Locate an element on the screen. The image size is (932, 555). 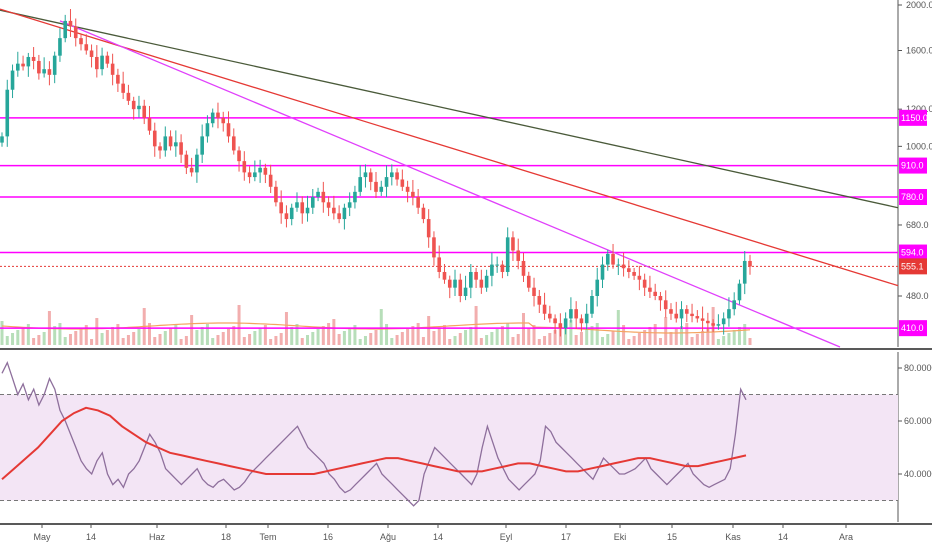
time-axis-label-14: Ara is located at coordinates (846, 537).